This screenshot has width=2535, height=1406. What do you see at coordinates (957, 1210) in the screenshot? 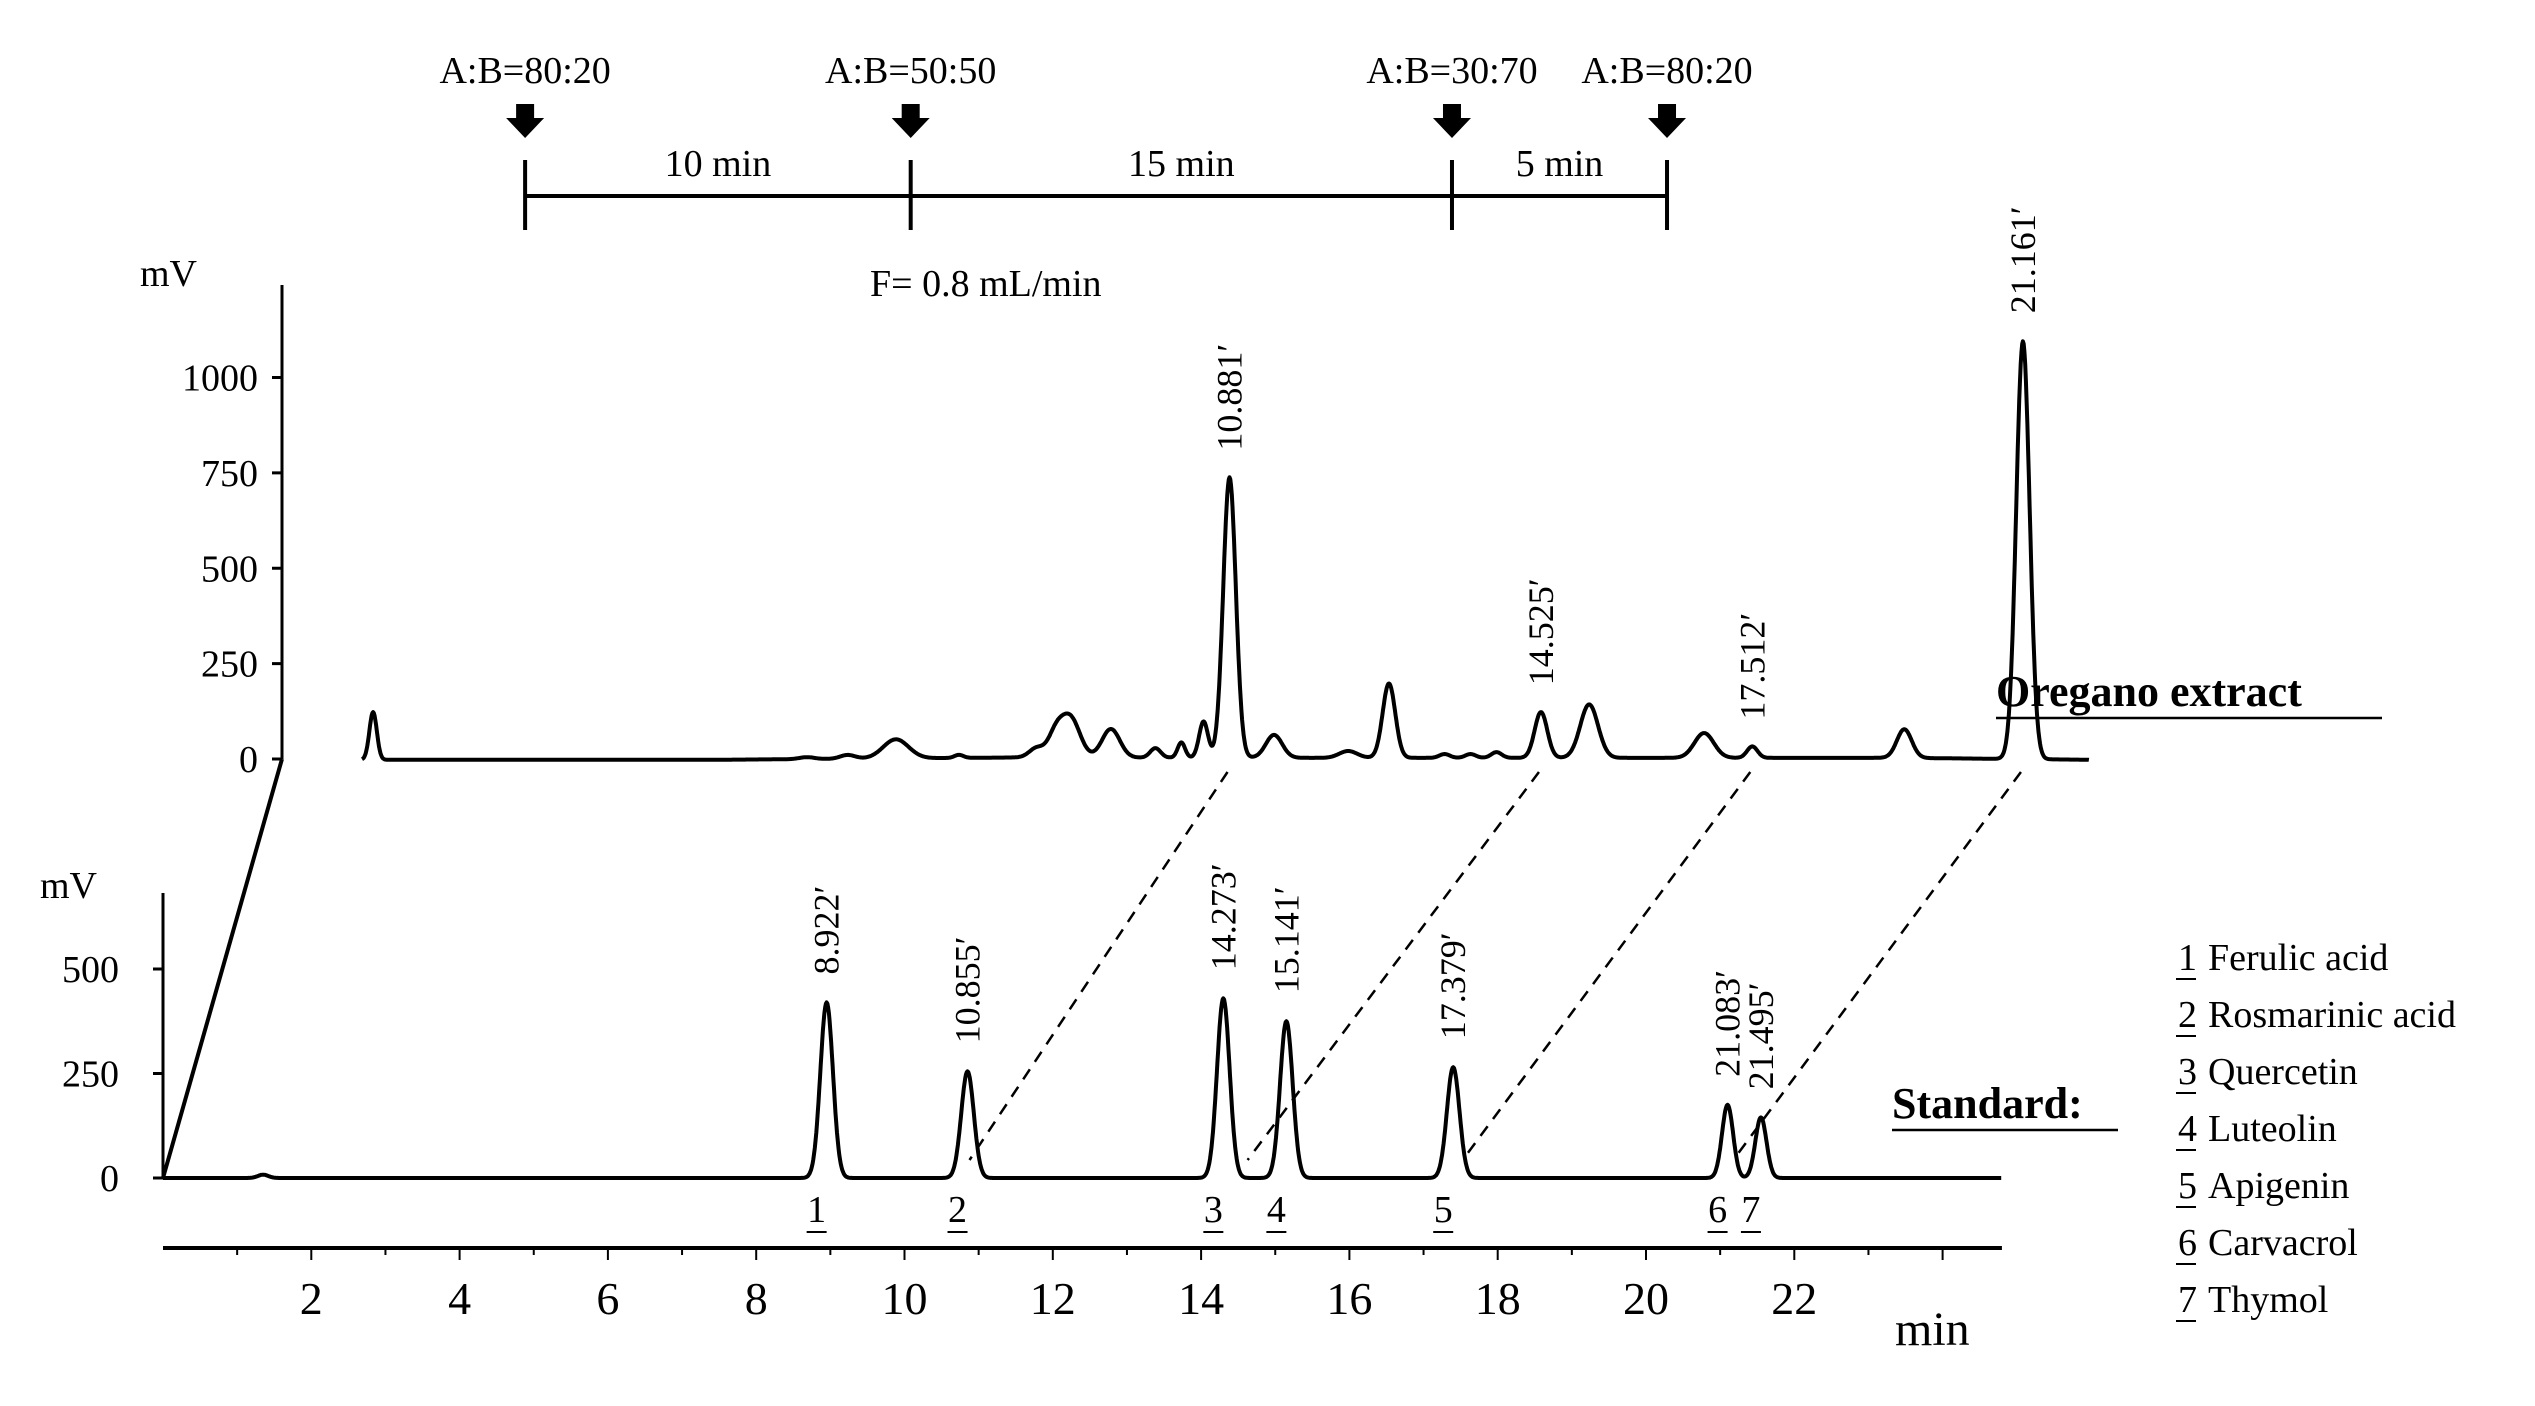
I see `standard-peak-number: 2` at bounding box center [957, 1210].